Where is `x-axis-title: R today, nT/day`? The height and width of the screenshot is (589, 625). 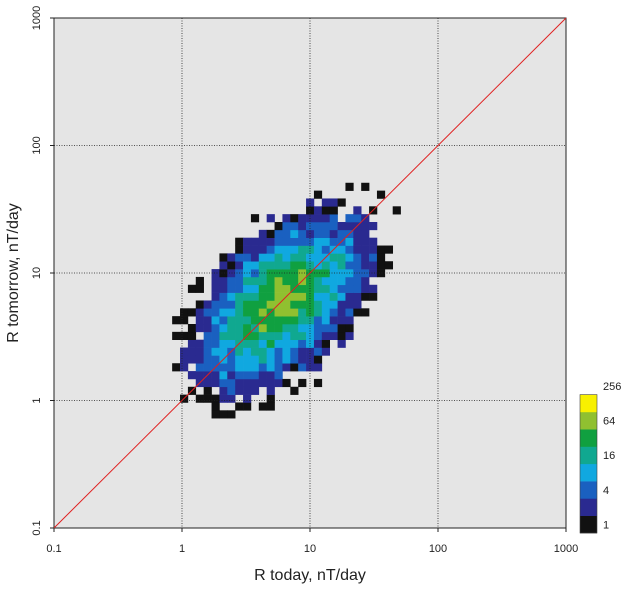 x-axis-title: R today, nT/day is located at coordinates (310, 575).